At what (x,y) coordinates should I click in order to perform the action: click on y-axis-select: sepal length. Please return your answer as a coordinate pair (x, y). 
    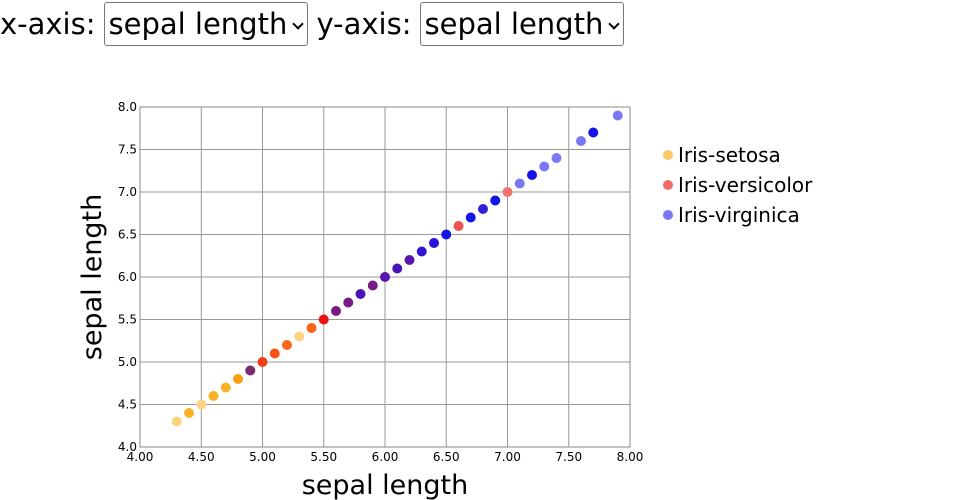
    Looking at the image, I should click on (521, 24).